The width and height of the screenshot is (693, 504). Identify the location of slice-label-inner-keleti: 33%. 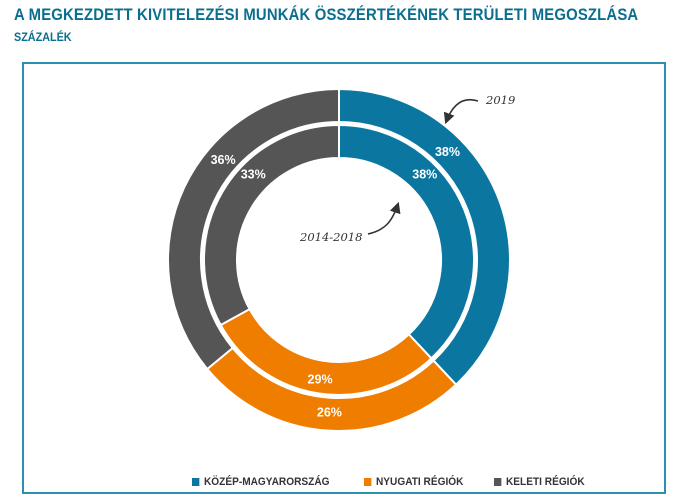
(253, 175).